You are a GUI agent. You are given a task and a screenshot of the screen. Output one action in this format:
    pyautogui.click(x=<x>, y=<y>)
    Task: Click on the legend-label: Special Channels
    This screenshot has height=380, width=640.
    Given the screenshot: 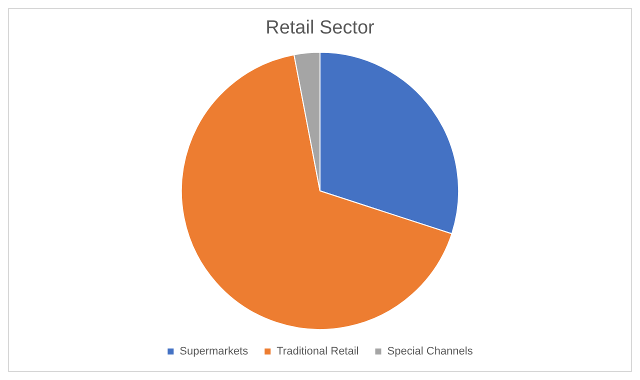 What is the action you would take?
    pyautogui.click(x=430, y=352)
    